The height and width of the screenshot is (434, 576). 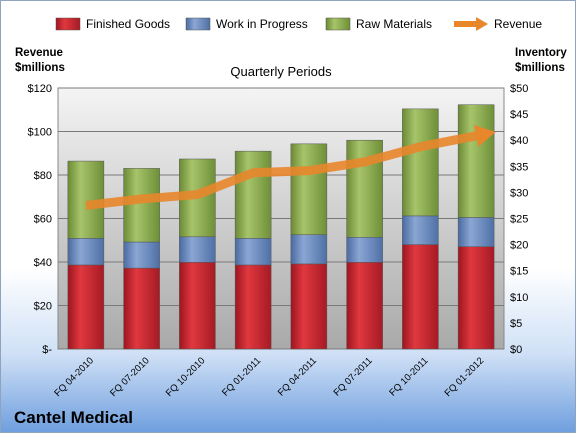 I want to click on left-axis-title-line2: $millions, so click(x=40, y=68).